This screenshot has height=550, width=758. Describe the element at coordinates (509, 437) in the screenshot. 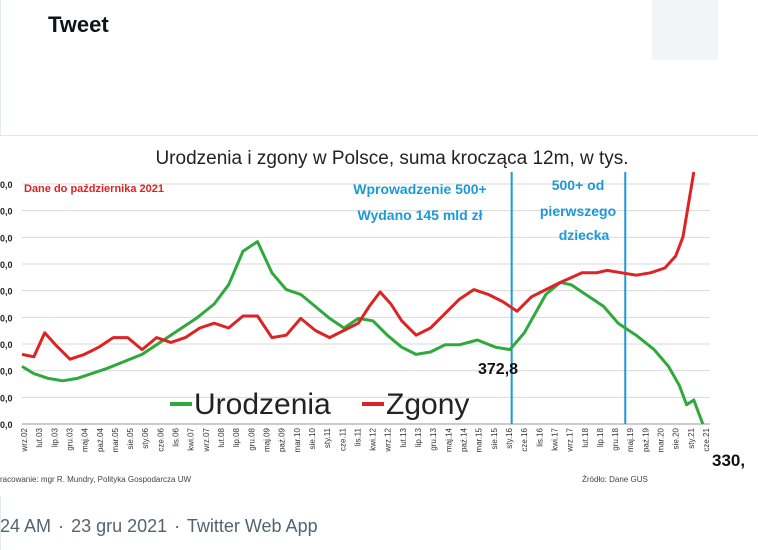

I see `x-tick-label: sty.16` at that location.